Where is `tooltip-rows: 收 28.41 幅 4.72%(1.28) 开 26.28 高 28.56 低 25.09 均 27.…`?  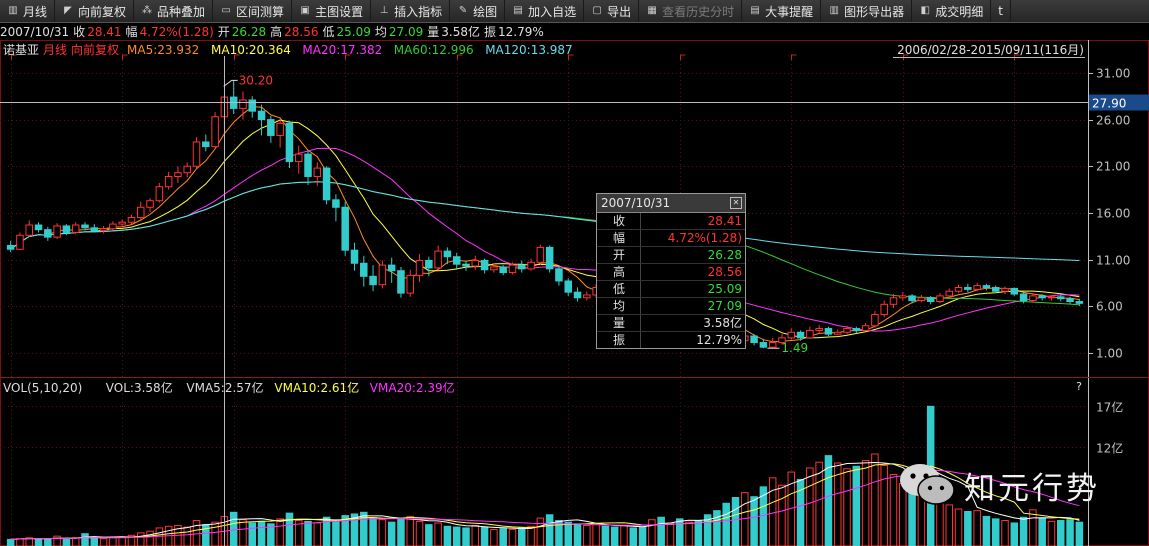 tooltip-rows: 收 28.41 幅 4.72%(1.28) 开 26.28 高 28.56 低 25.09 均 27.… is located at coordinates (671, 280).